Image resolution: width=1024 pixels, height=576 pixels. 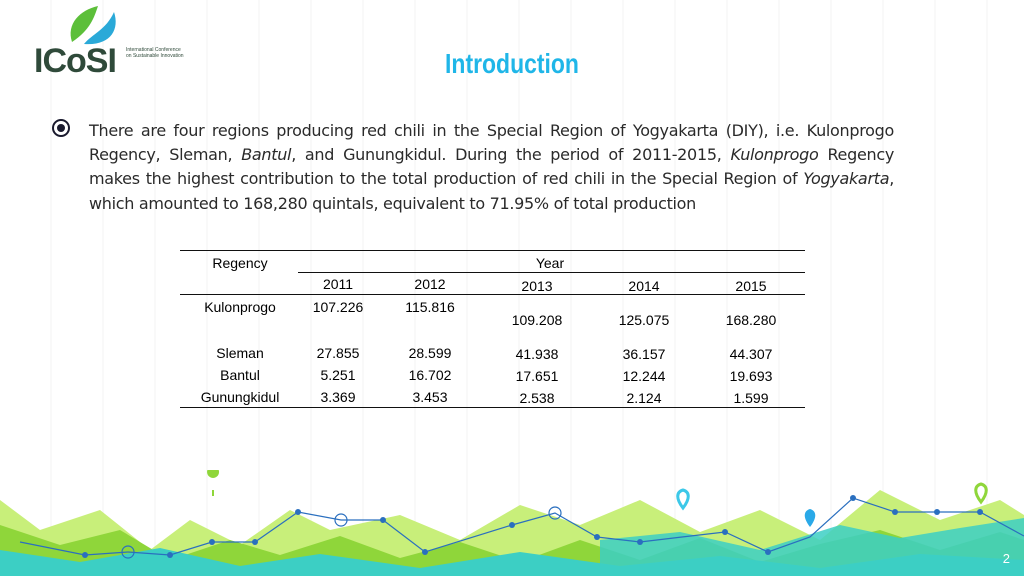 What do you see at coordinates (492, 250) in the screenshot?
I see `table-top-rule` at bounding box center [492, 250].